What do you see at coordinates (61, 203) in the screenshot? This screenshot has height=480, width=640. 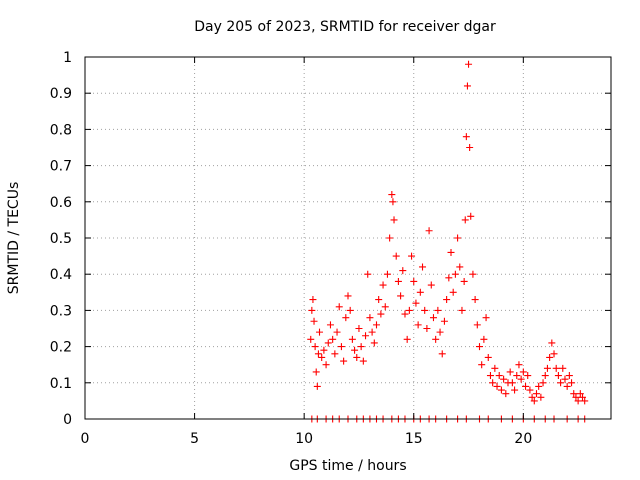 I see `y-tick-label: 0.6` at bounding box center [61, 203].